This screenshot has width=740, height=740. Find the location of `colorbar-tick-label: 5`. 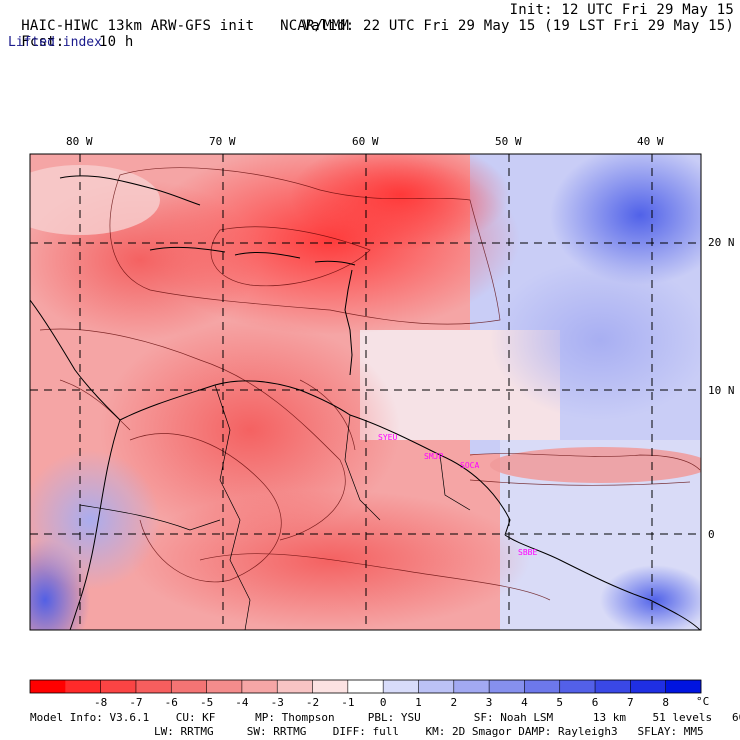

colorbar-tick-label: 5 is located at coordinates (559, 702).